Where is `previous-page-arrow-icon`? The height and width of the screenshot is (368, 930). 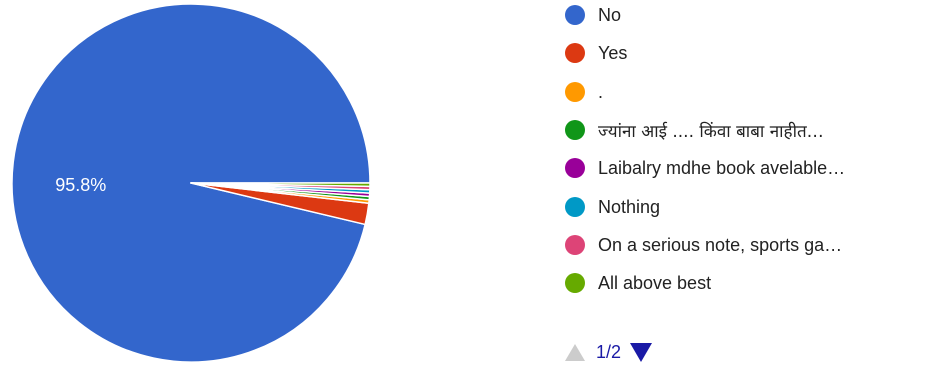
previous-page-arrow-icon is located at coordinates (575, 352).